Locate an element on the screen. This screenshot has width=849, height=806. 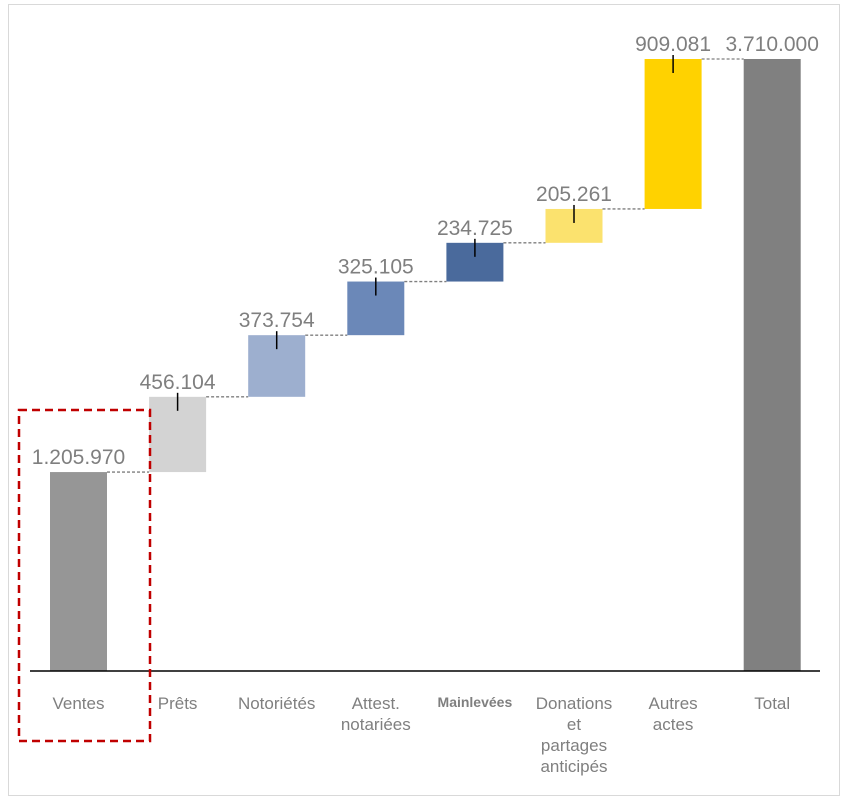
category-label-line: notariées is located at coordinates (376, 724).